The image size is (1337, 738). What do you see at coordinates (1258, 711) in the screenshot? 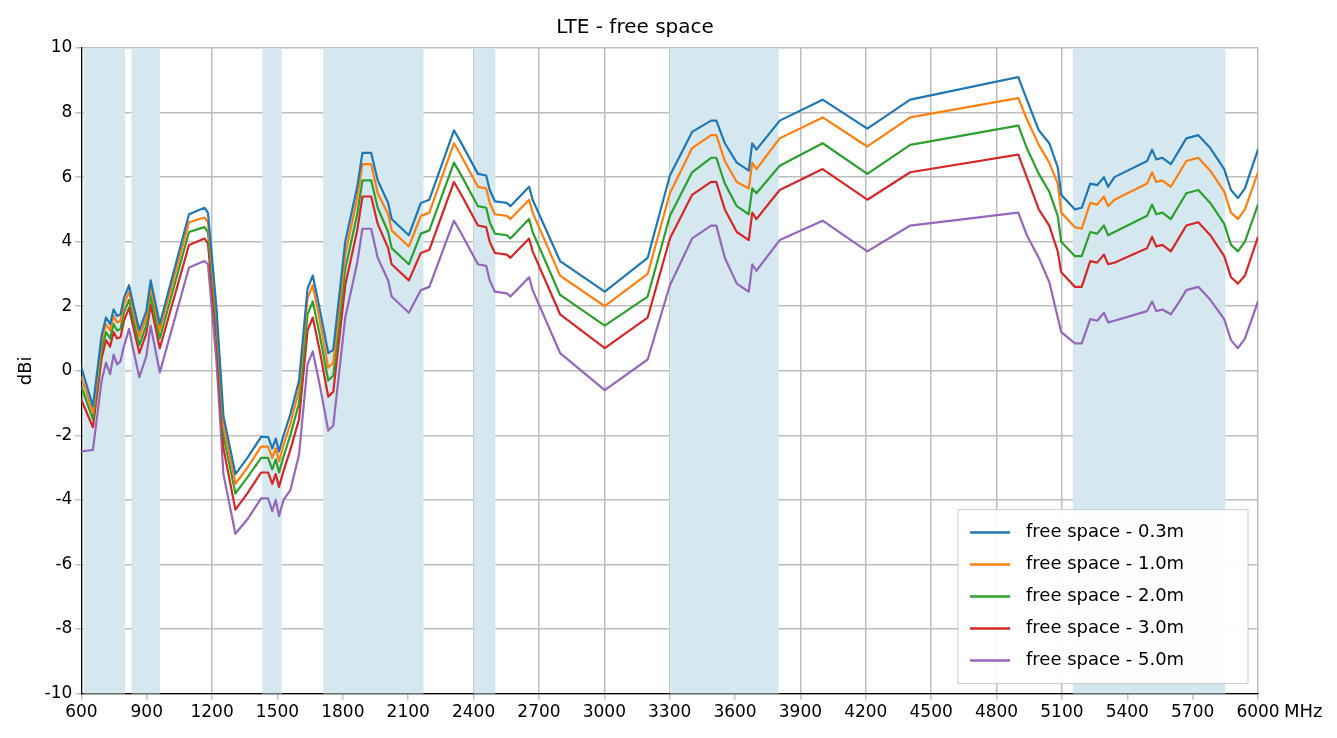
I see `x-tick-label: 6000` at bounding box center [1258, 711].